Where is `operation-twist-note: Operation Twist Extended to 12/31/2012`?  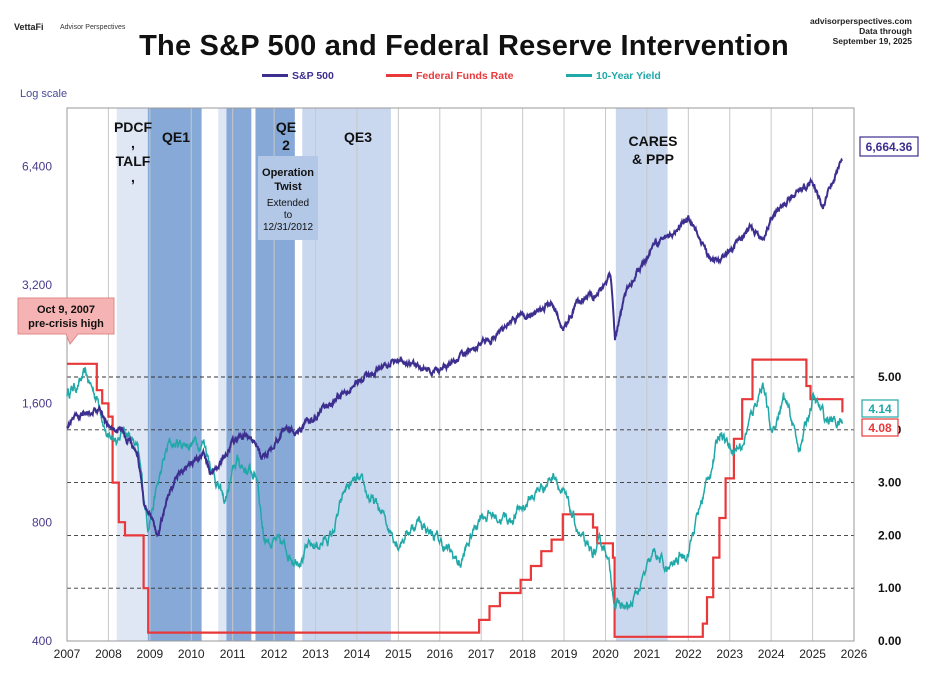
operation-twist-note: Operation Twist Extended to 12/31/2012 is located at coordinates (288, 198).